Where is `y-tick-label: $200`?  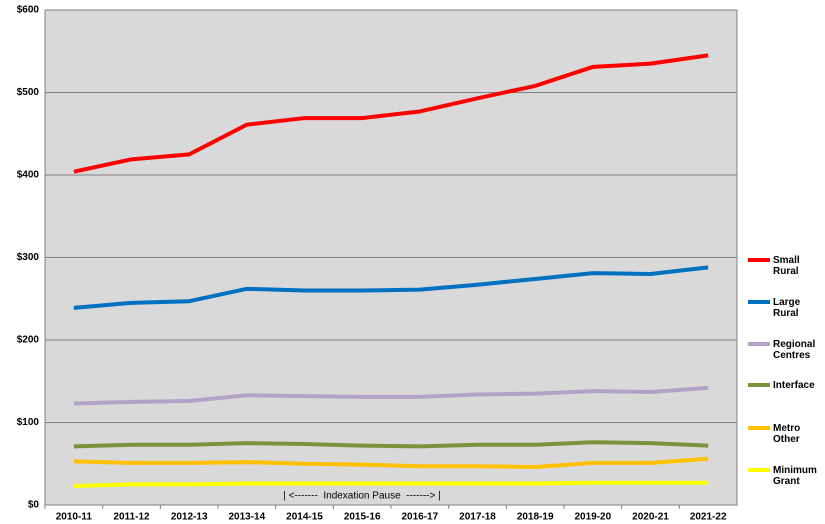
y-tick-label: $200 is located at coordinates (28, 340).